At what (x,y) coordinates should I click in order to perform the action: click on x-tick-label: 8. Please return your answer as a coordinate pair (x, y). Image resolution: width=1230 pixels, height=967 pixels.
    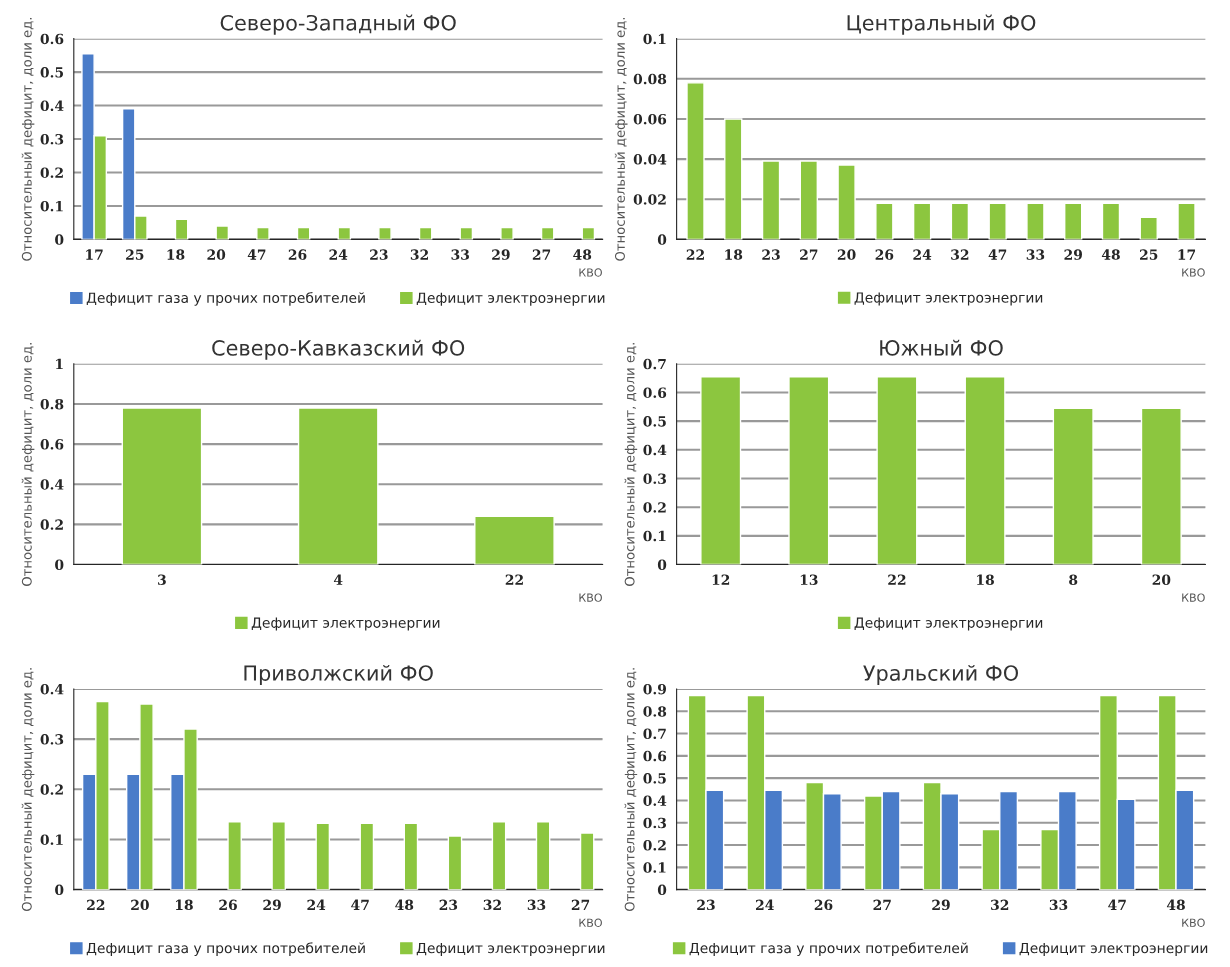
    Looking at the image, I should click on (1073, 579).